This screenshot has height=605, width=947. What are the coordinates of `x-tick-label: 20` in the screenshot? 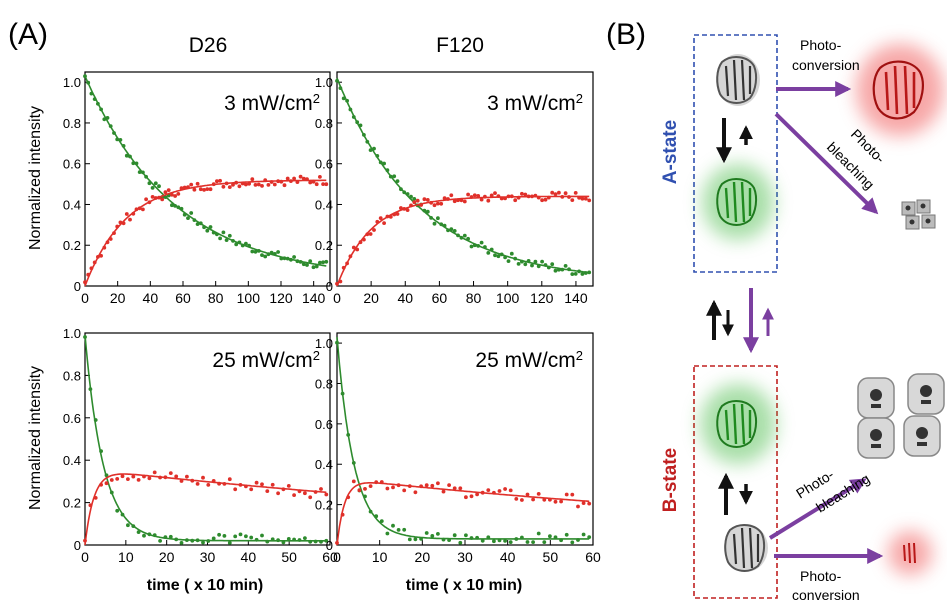 It's located at (167, 557).